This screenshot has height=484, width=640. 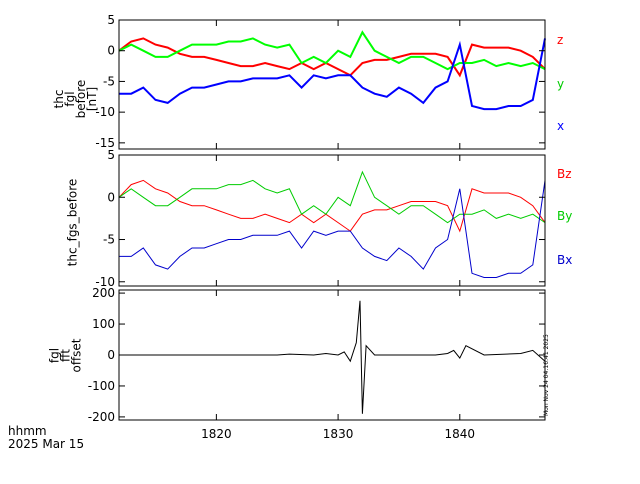 I want to click on legend-bz: Bz, so click(x=564, y=174).